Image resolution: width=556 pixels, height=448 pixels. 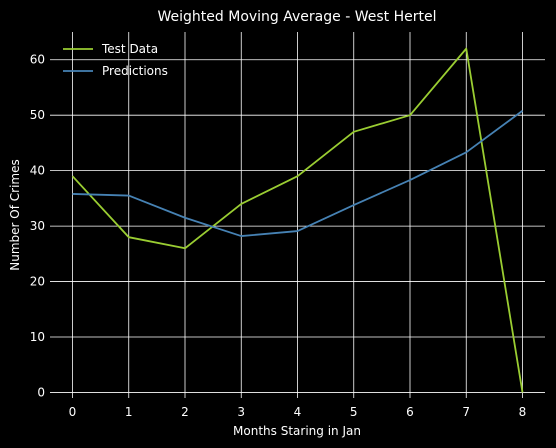 I want to click on y-tick-label: 10, so click(x=37, y=337).